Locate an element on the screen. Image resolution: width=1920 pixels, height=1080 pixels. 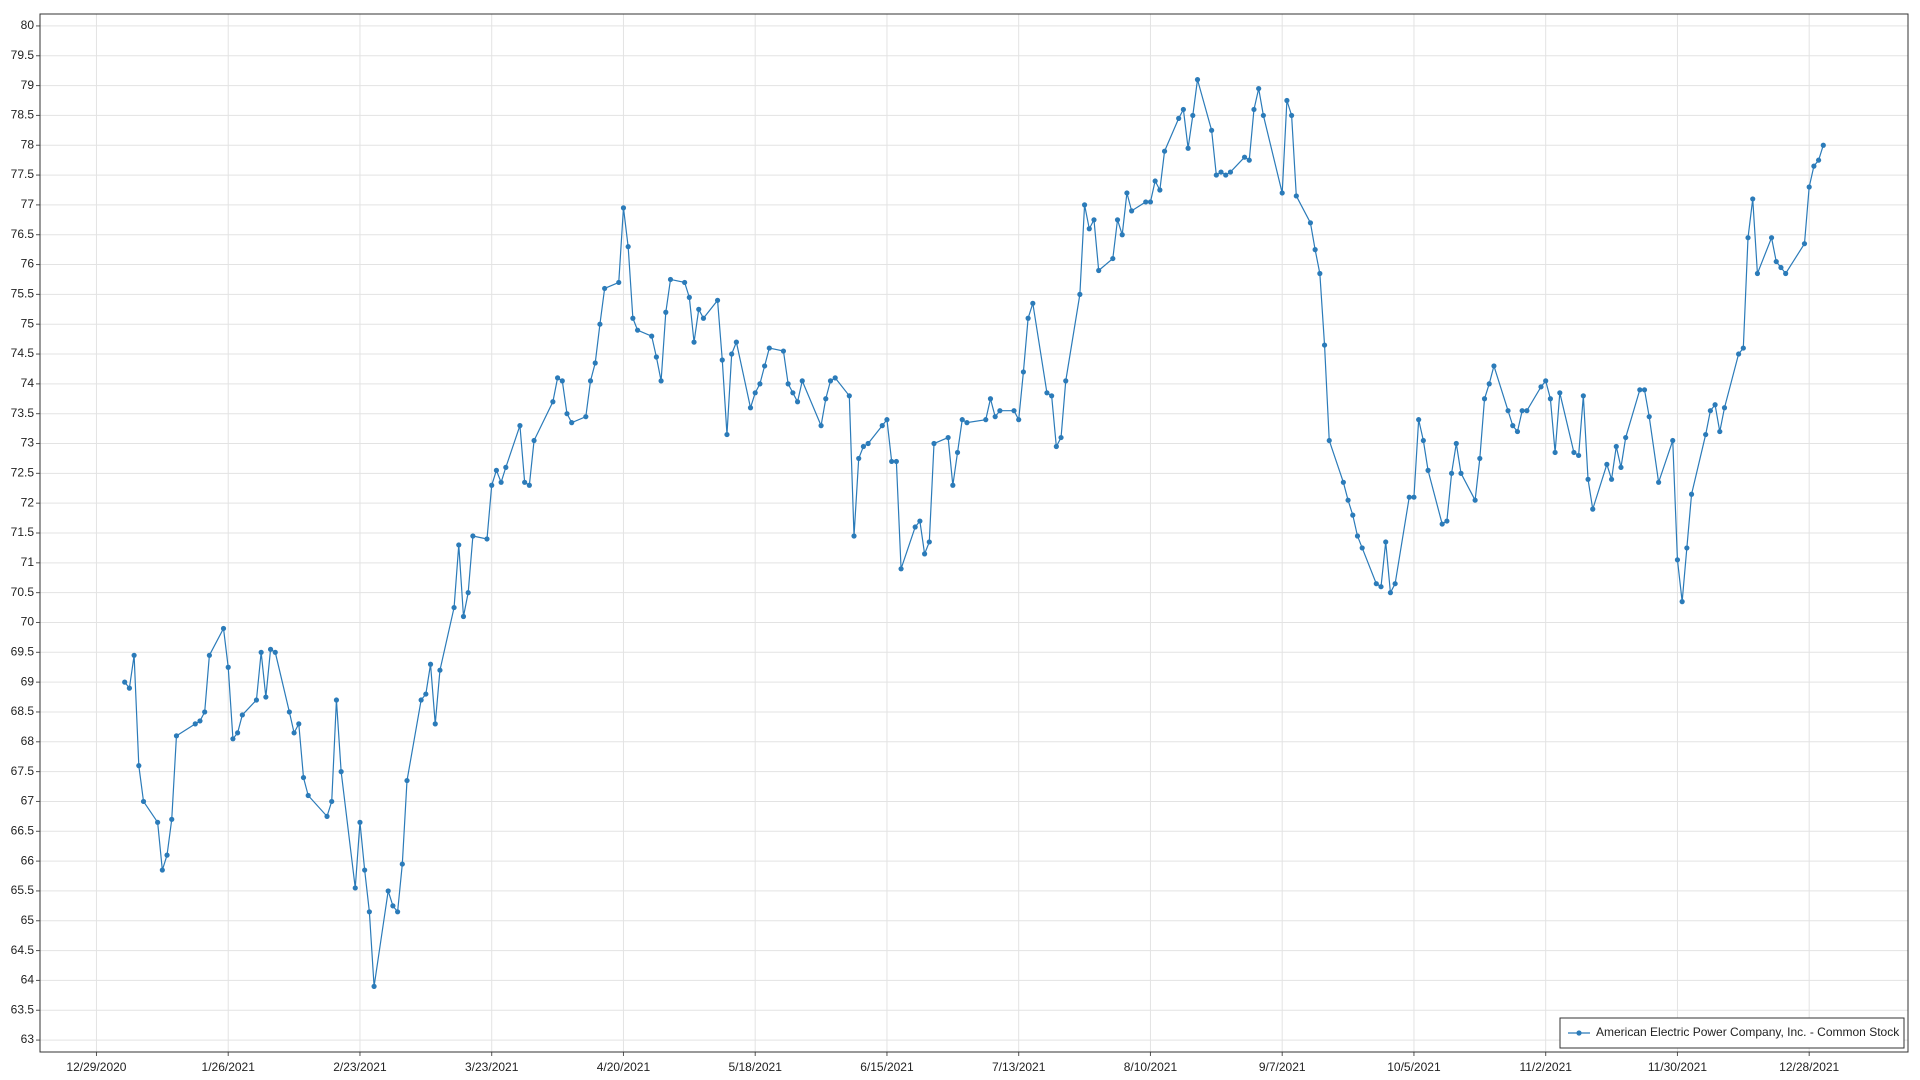
x-tick-label: 1/26/2021 is located at coordinates (229, 1067).